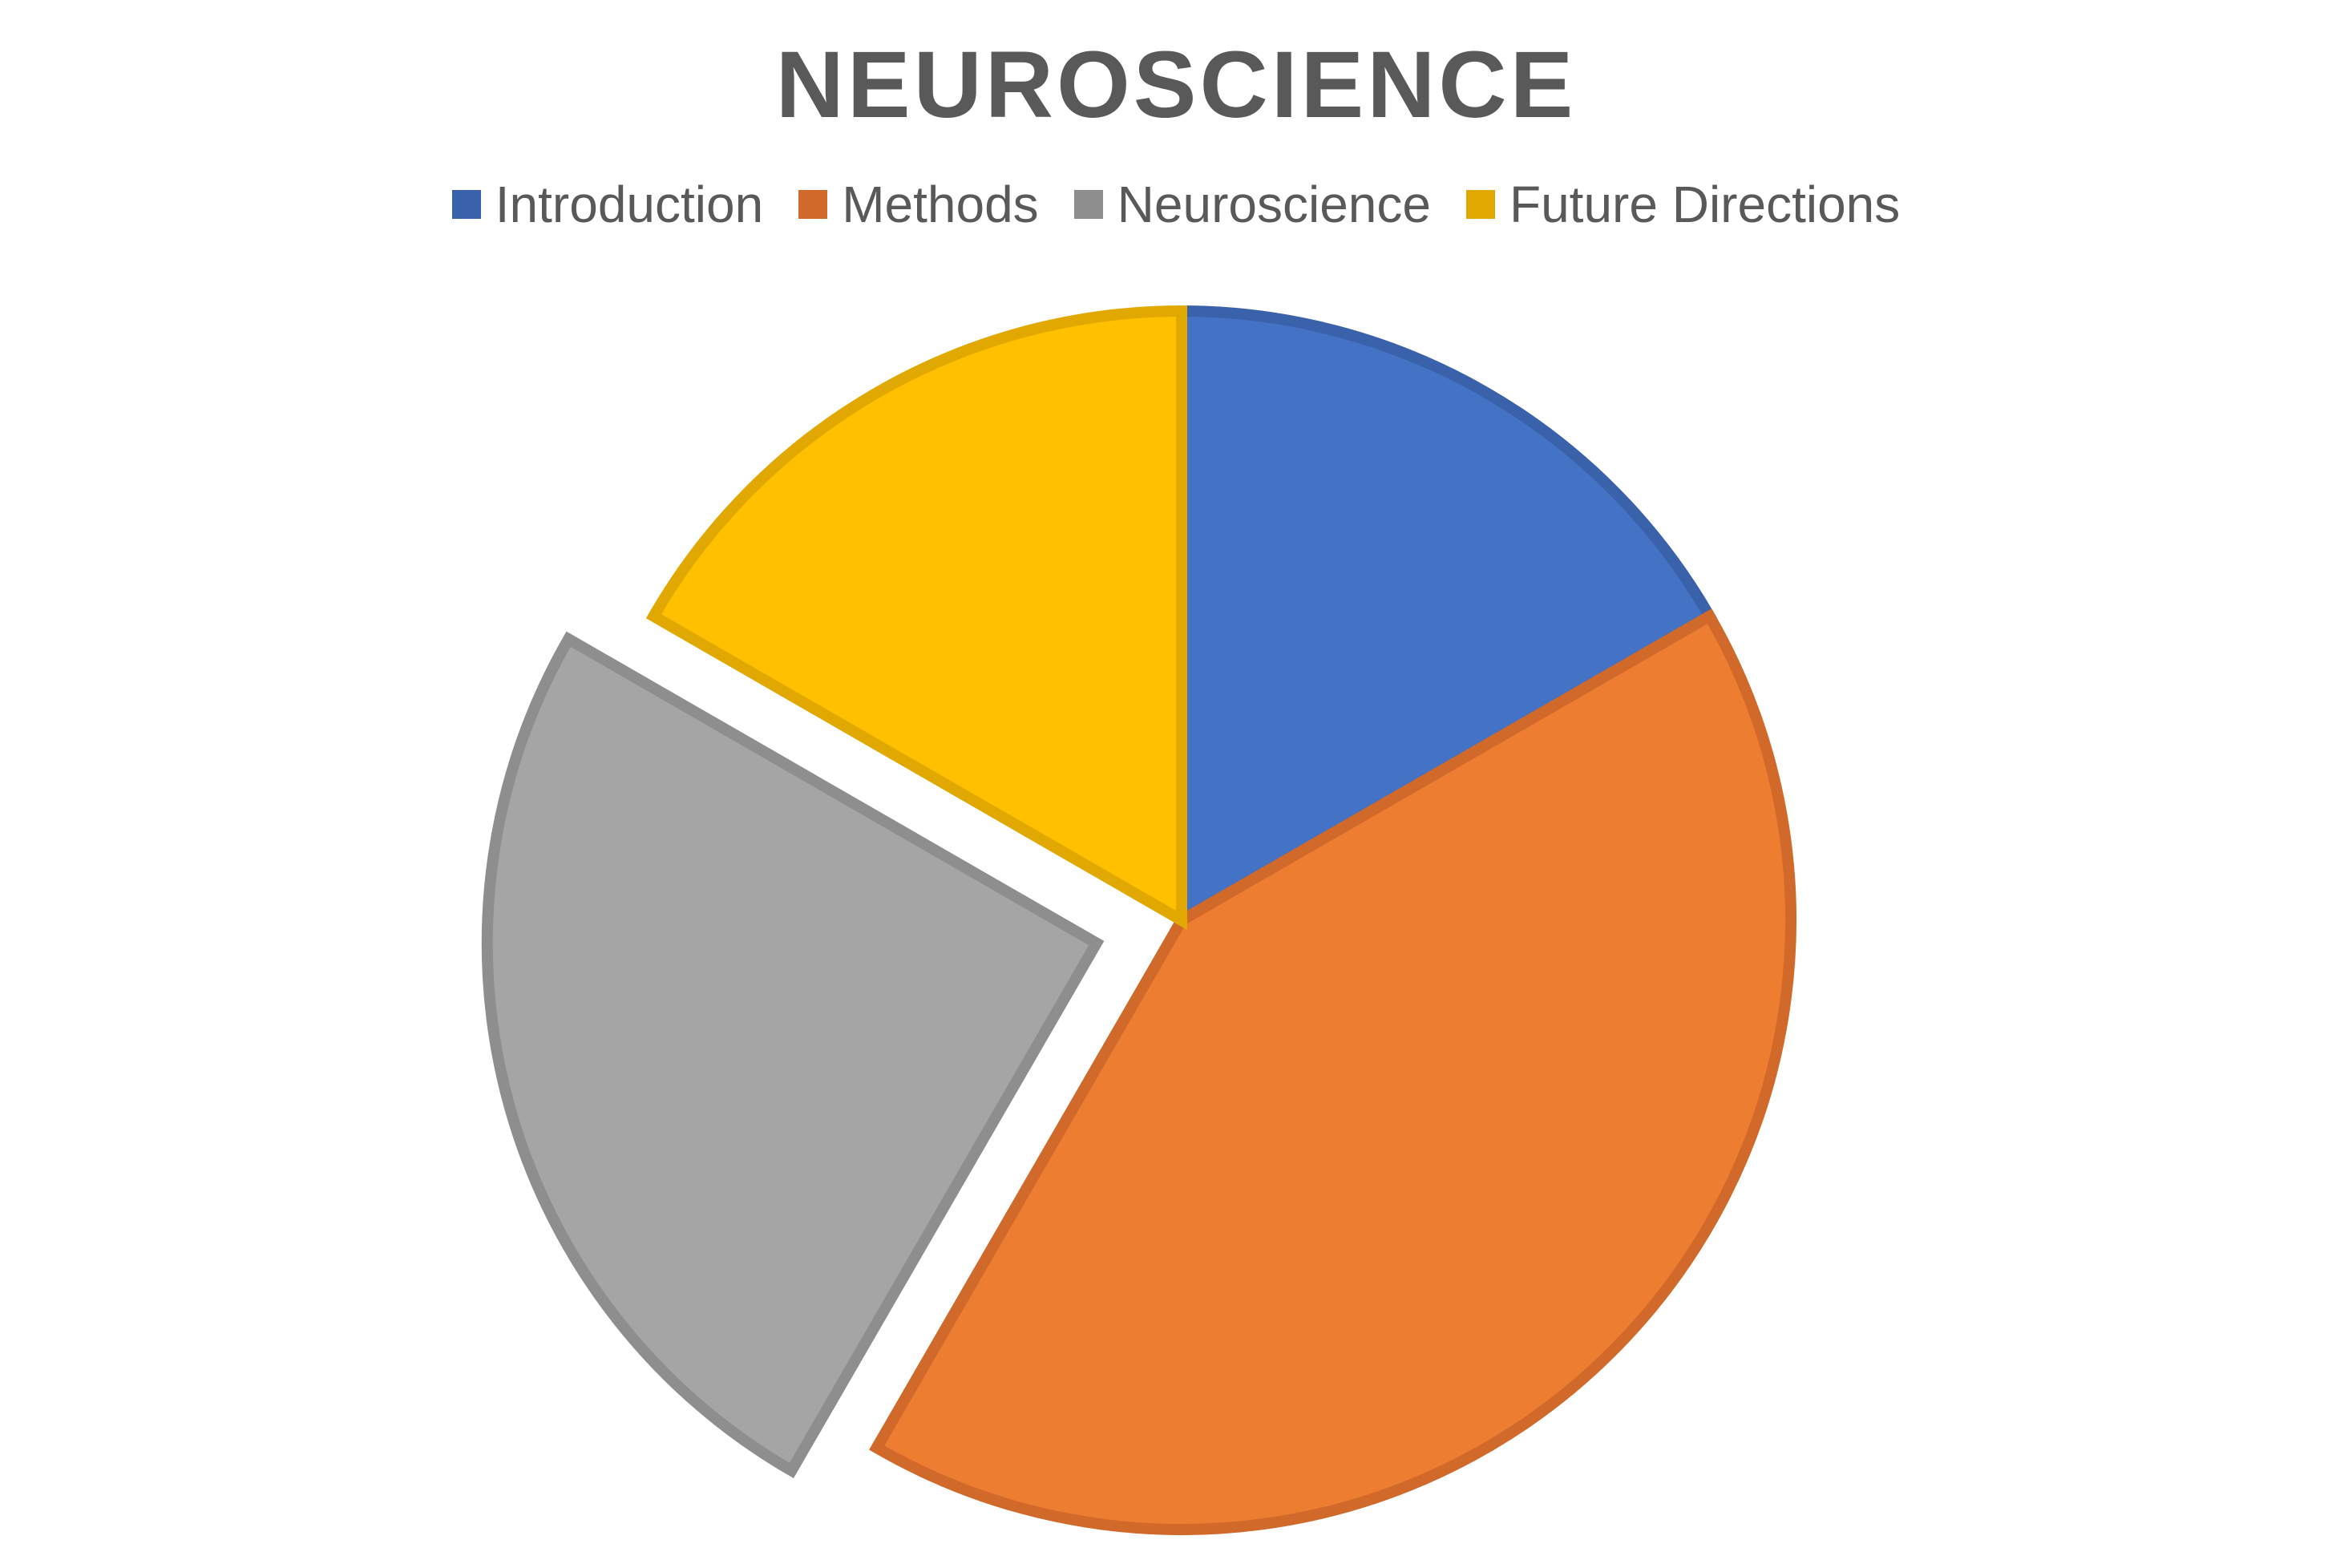 The height and width of the screenshot is (1568, 2352). Describe the element at coordinates (1480, 204) in the screenshot. I see `legend-swatch-future-directions` at that location.